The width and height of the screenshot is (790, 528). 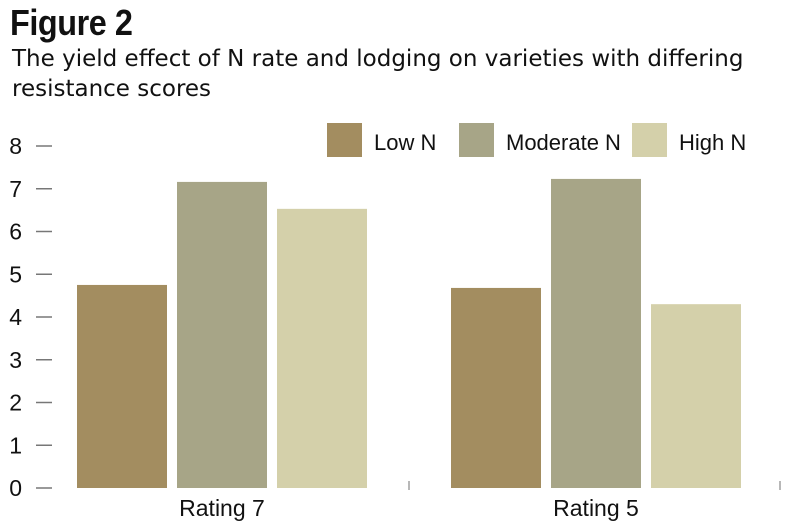 I want to click on legend-label: Low N, so click(x=405, y=142).